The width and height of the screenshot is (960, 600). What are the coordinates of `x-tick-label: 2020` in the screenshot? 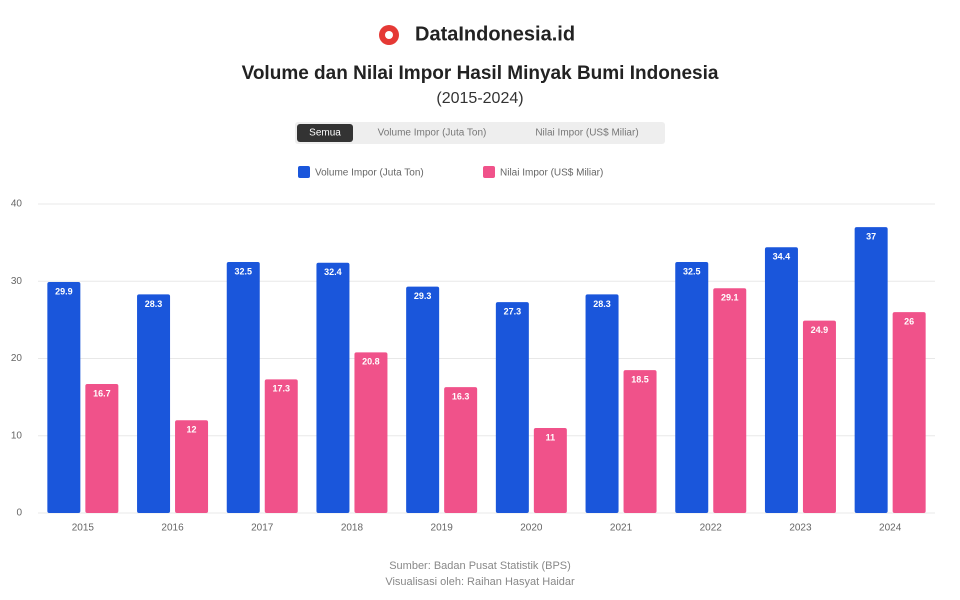 It's located at (531, 528).